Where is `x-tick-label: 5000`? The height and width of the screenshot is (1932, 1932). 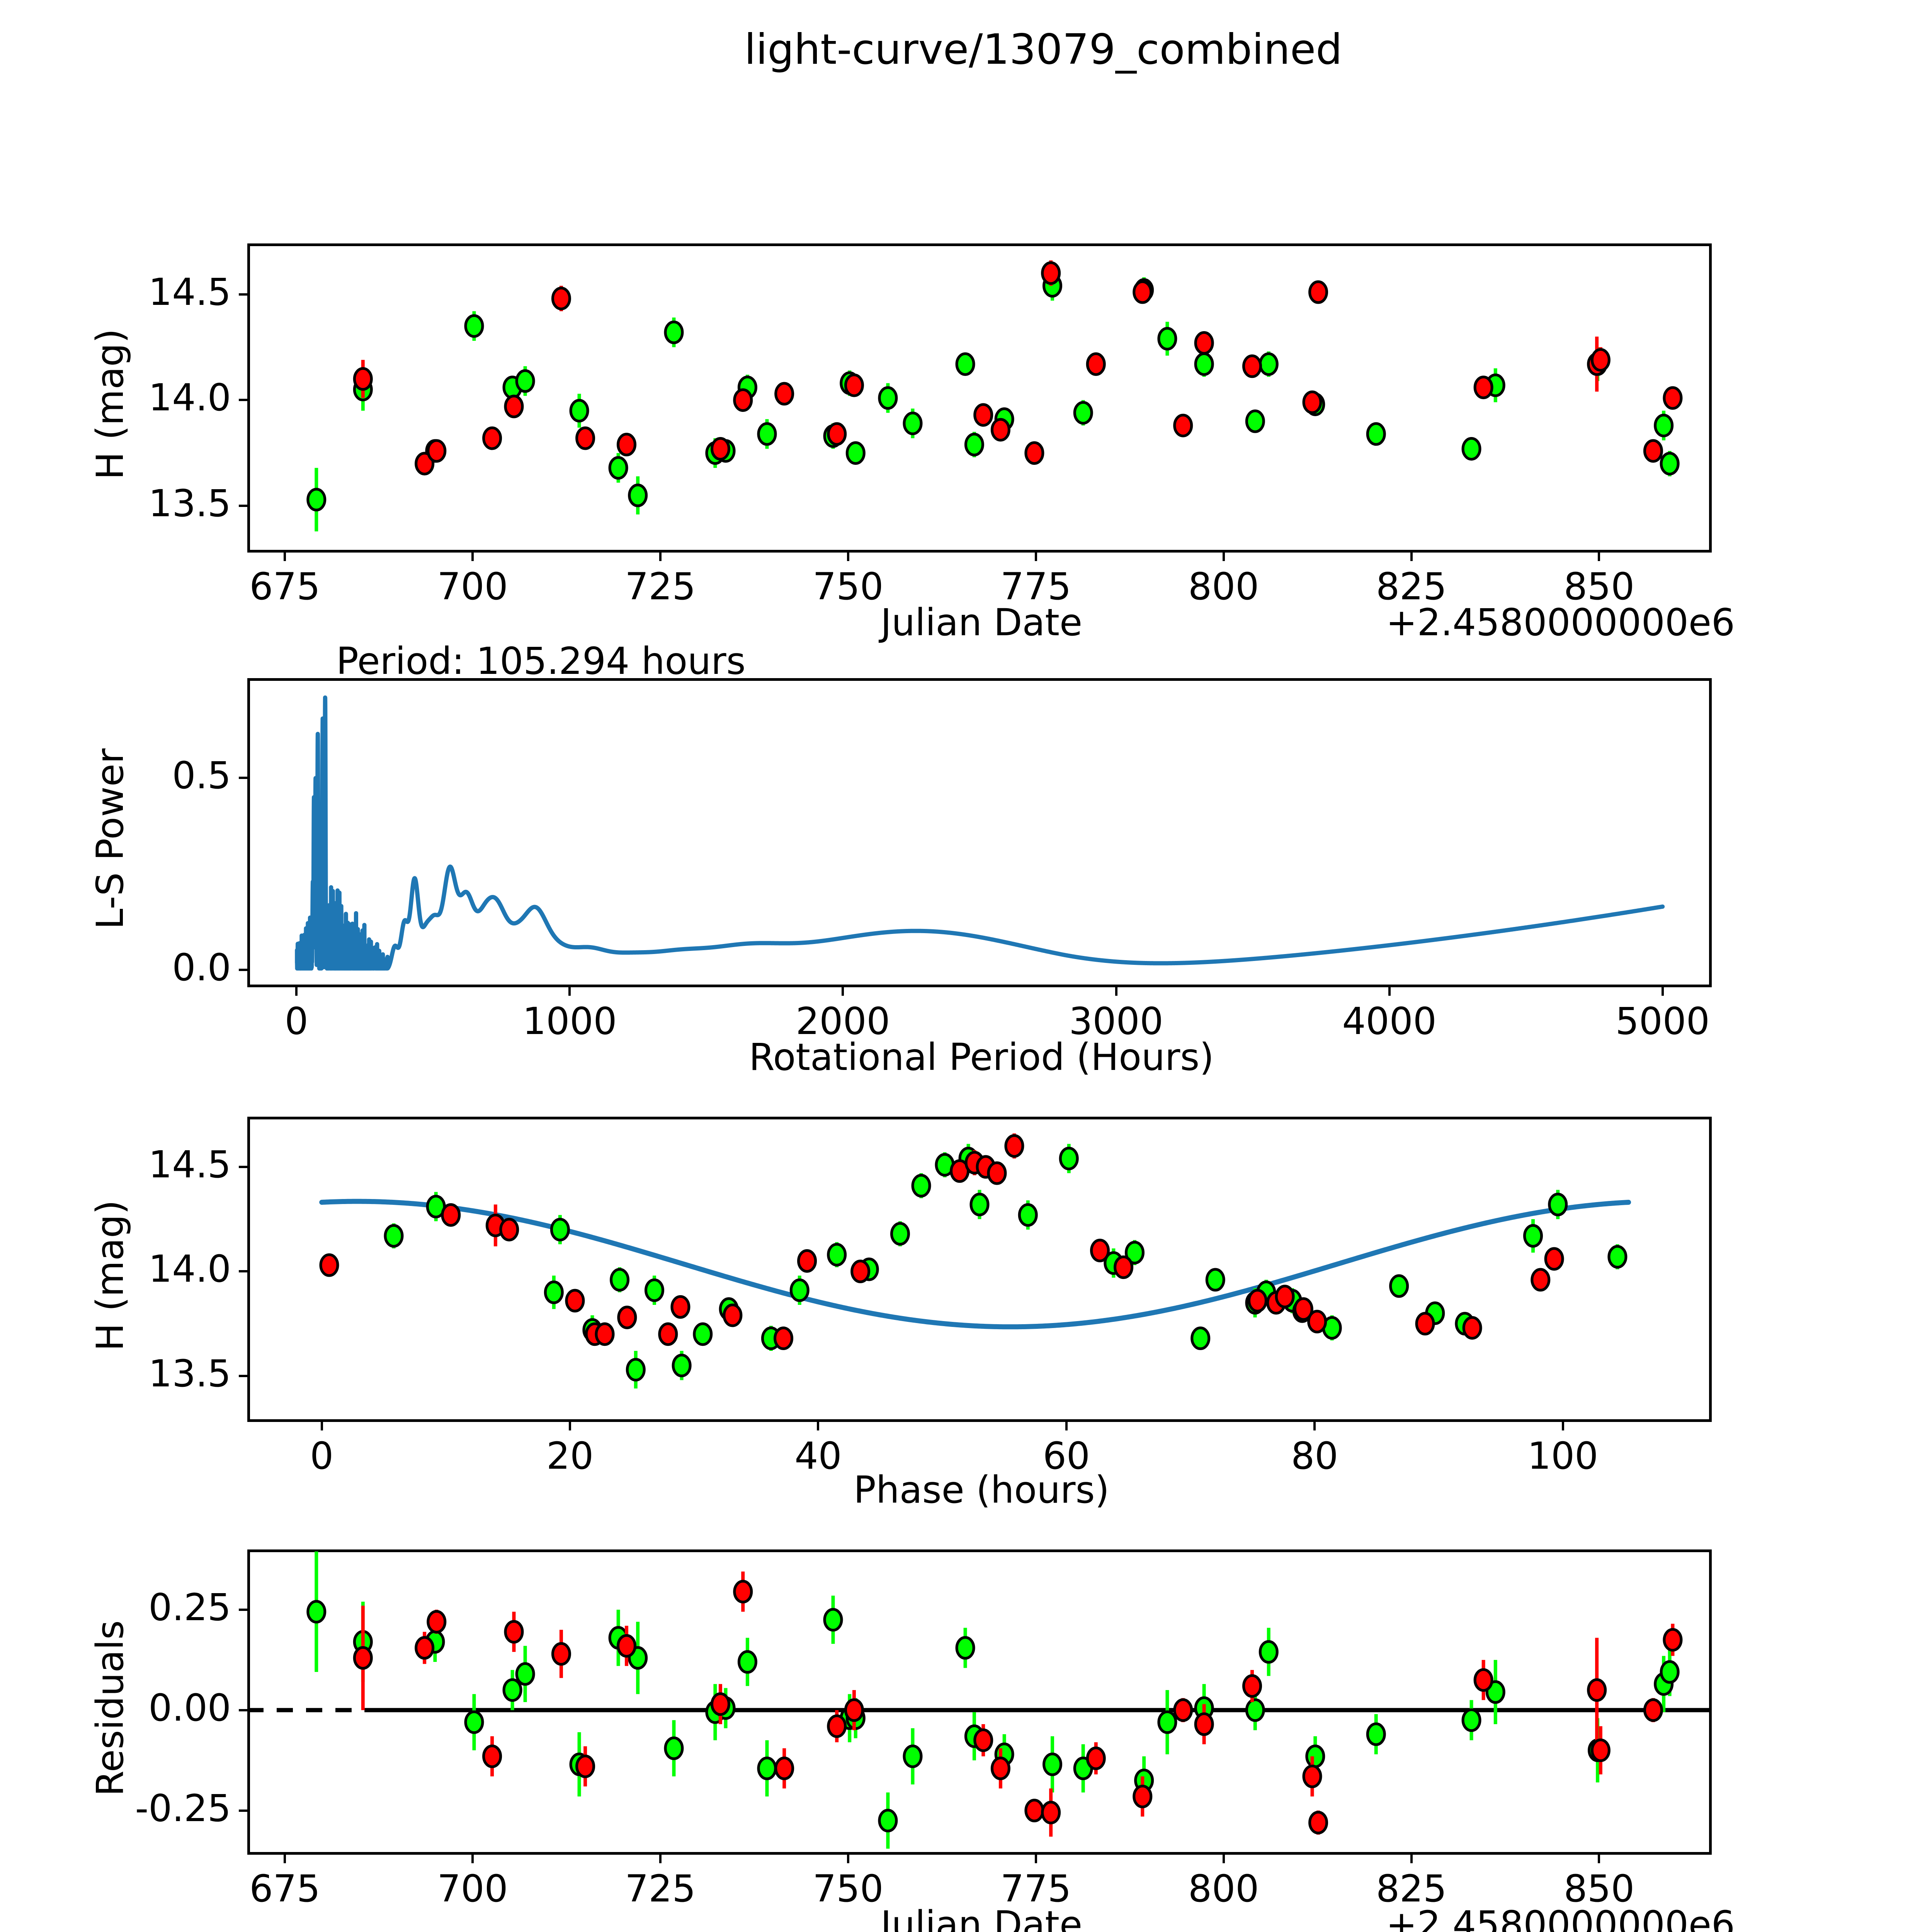
x-tick-label: 5000 is located at coordinates (1662, 1021).